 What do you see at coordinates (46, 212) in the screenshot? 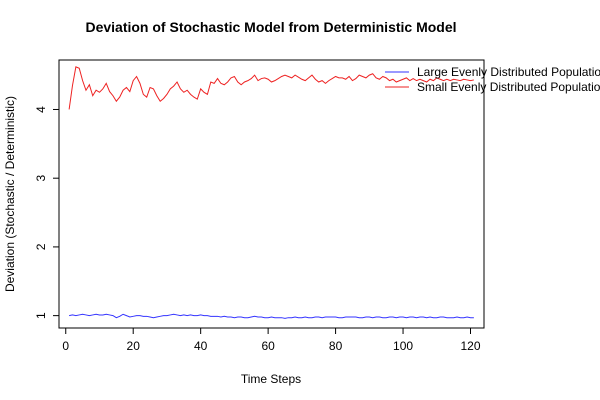
I see `y-axis: 1 2 3 4` at bounding box center [46, 212].